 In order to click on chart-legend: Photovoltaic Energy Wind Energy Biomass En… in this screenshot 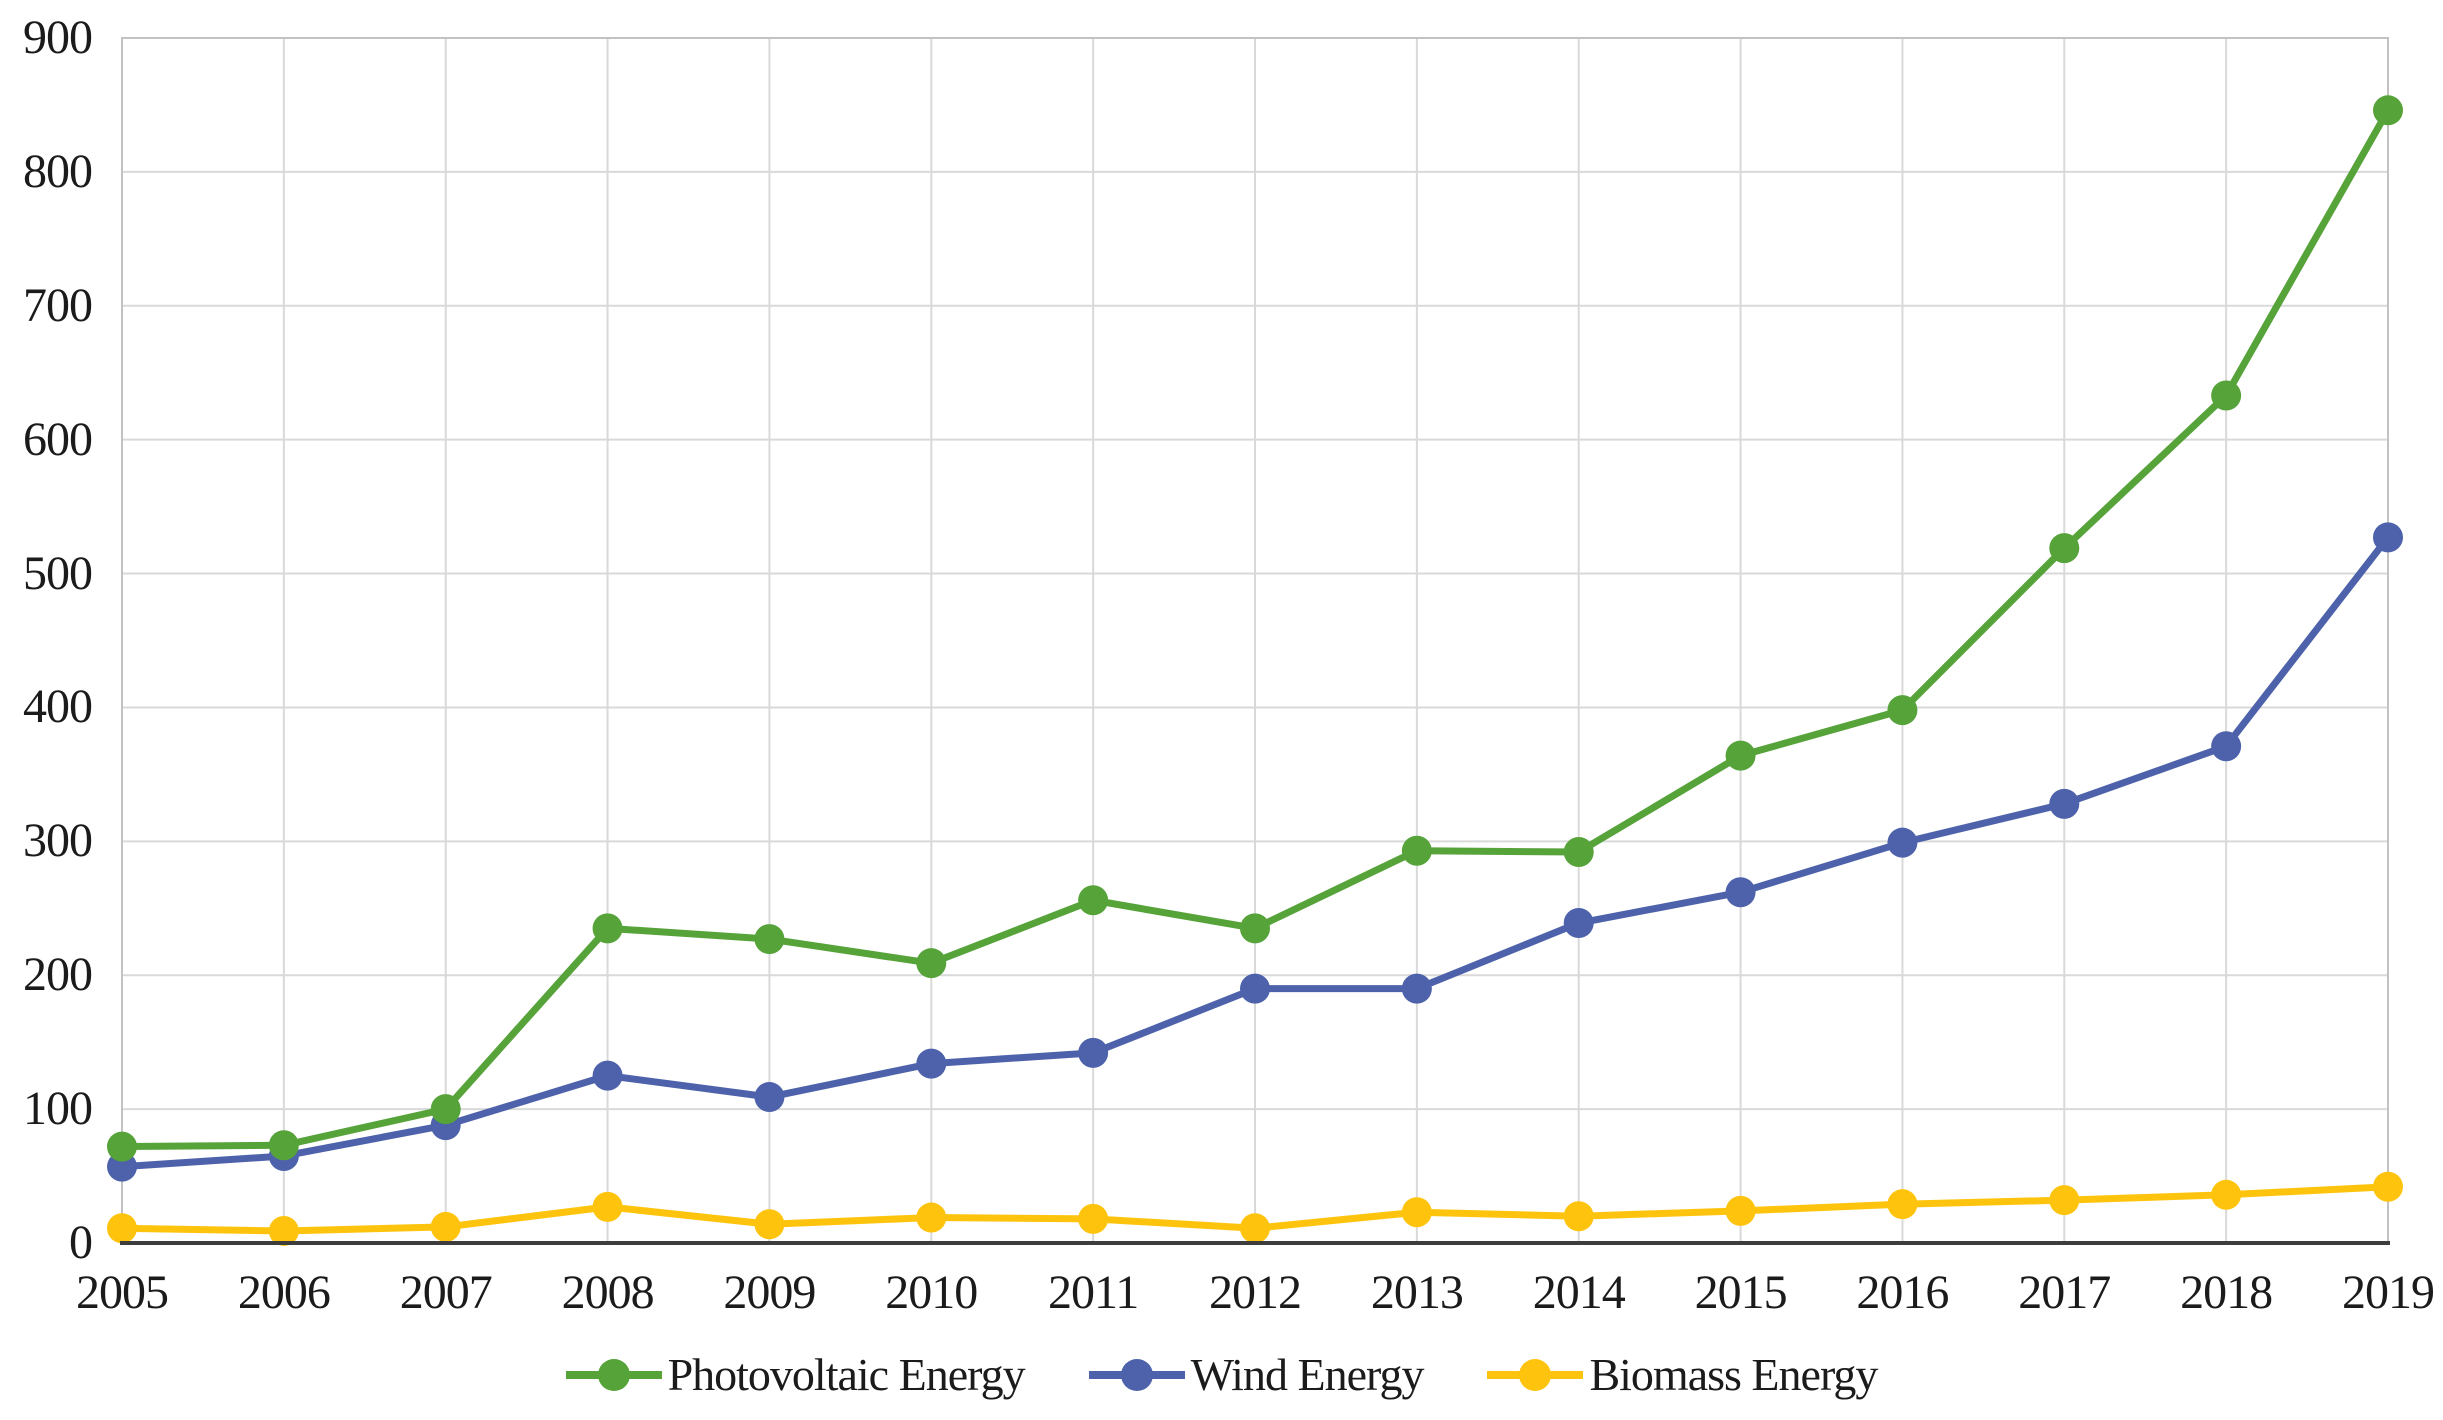, I will do `click(1221, 1375)`.